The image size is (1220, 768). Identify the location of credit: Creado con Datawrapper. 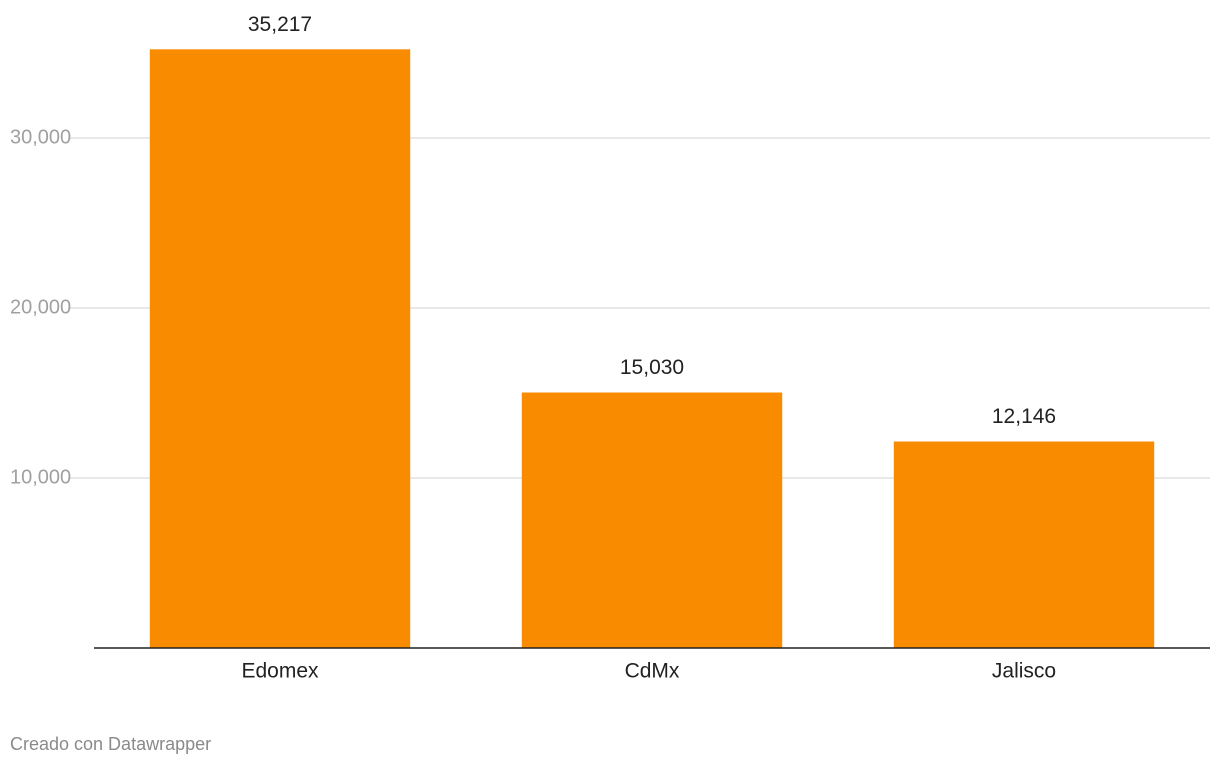
(110, 744).